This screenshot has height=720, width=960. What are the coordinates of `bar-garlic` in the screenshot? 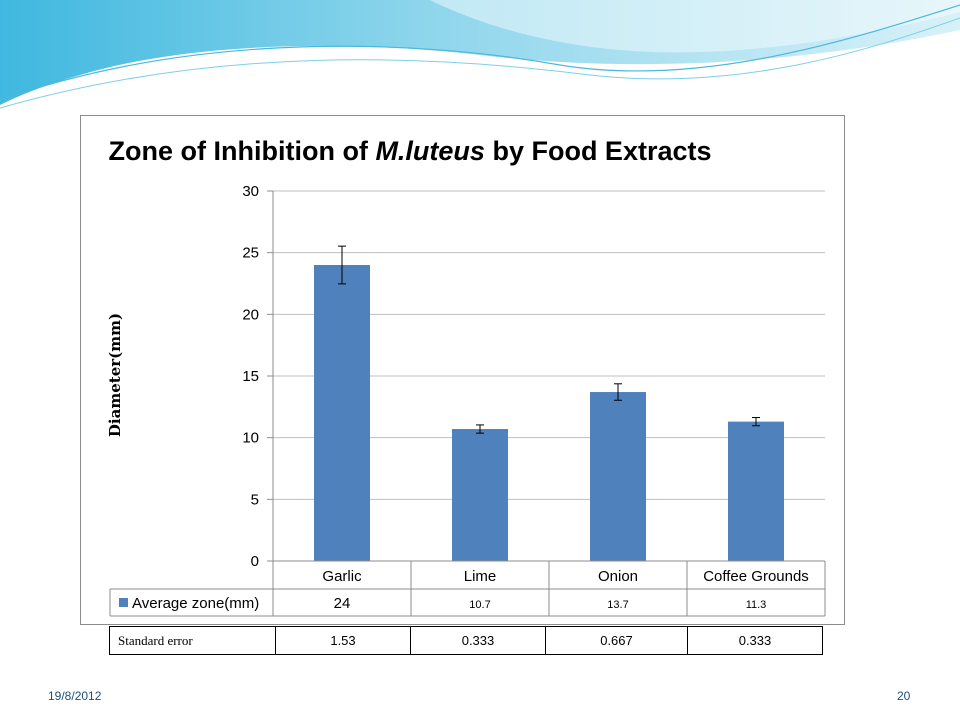 It's located at (342, 413).